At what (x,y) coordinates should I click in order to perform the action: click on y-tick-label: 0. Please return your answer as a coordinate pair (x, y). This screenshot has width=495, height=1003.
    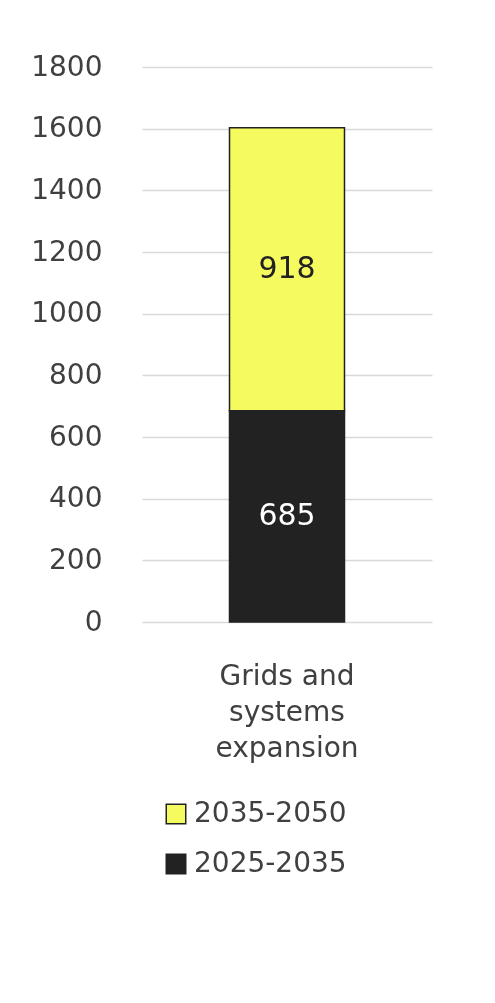
    Looking at the image, I should click on (93, 621).